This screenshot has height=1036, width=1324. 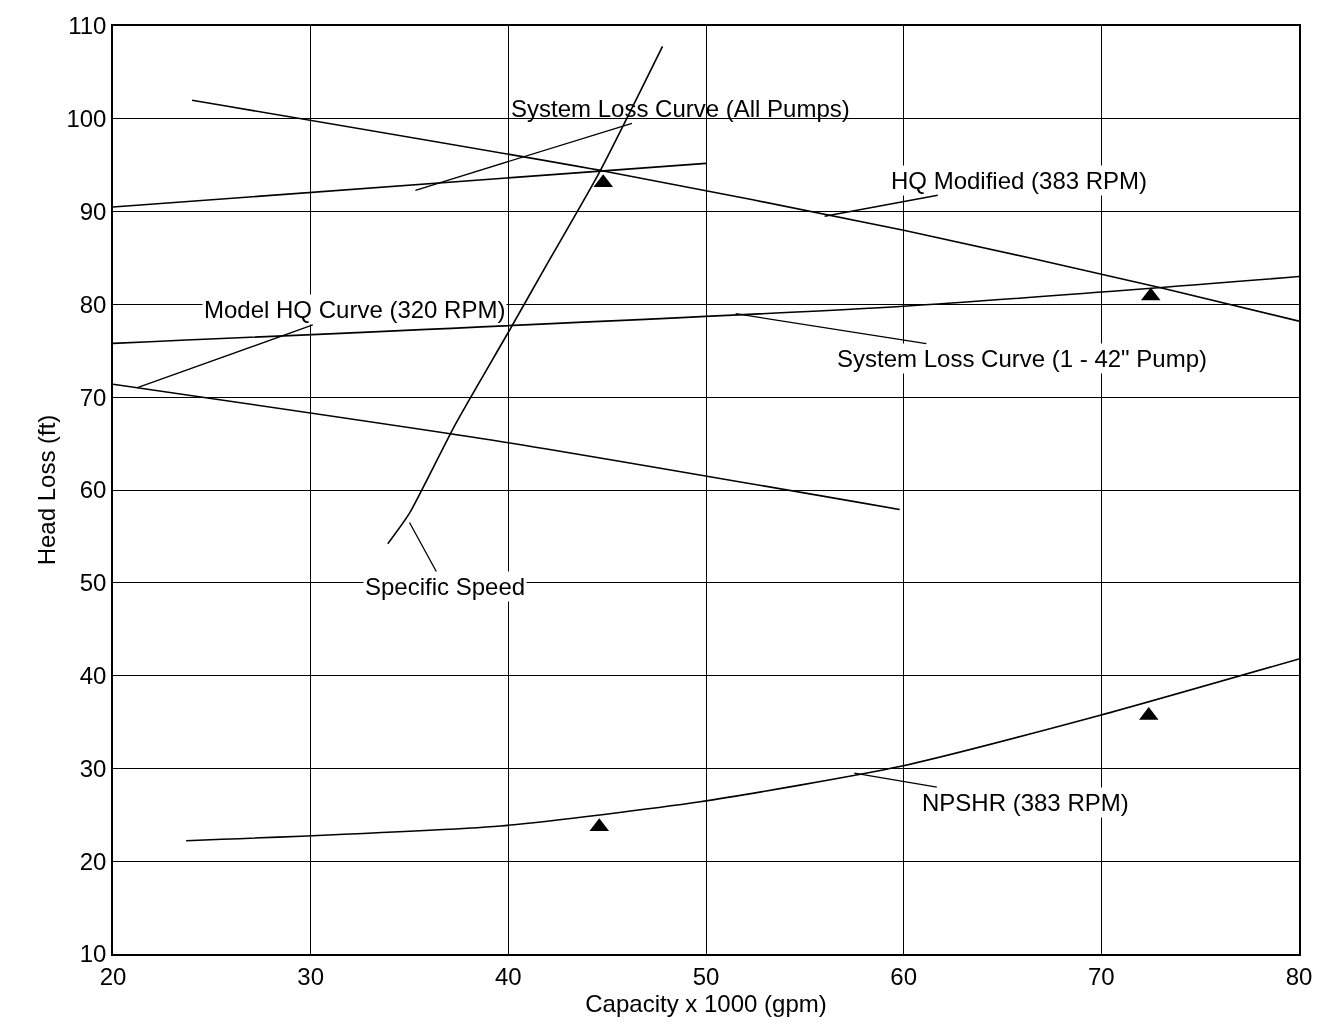 What do you see at coordinates (93, 768) in the screenshot?
I see `y-tick-label: 30` at bounding box center [93, 768].